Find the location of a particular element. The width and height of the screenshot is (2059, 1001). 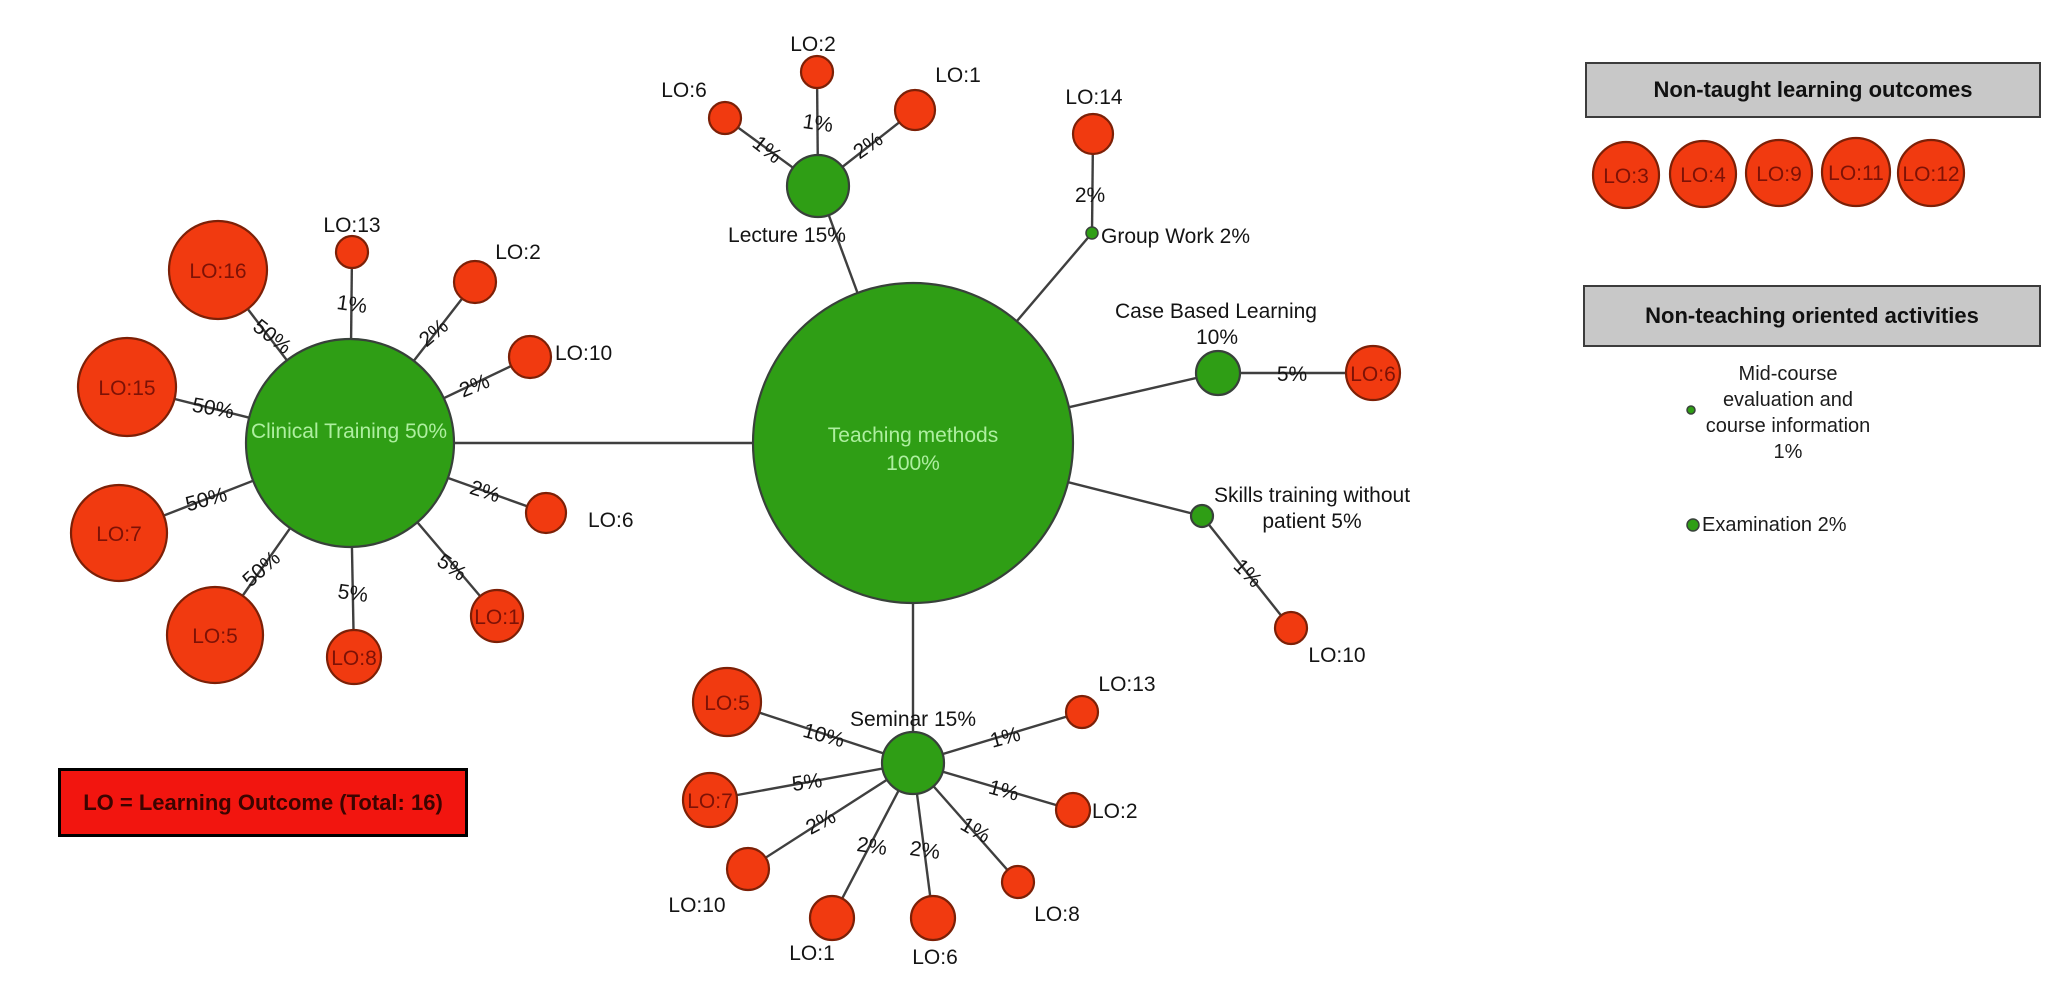

label-seminar: Seminar 15% is located at coordinates (913, 719).